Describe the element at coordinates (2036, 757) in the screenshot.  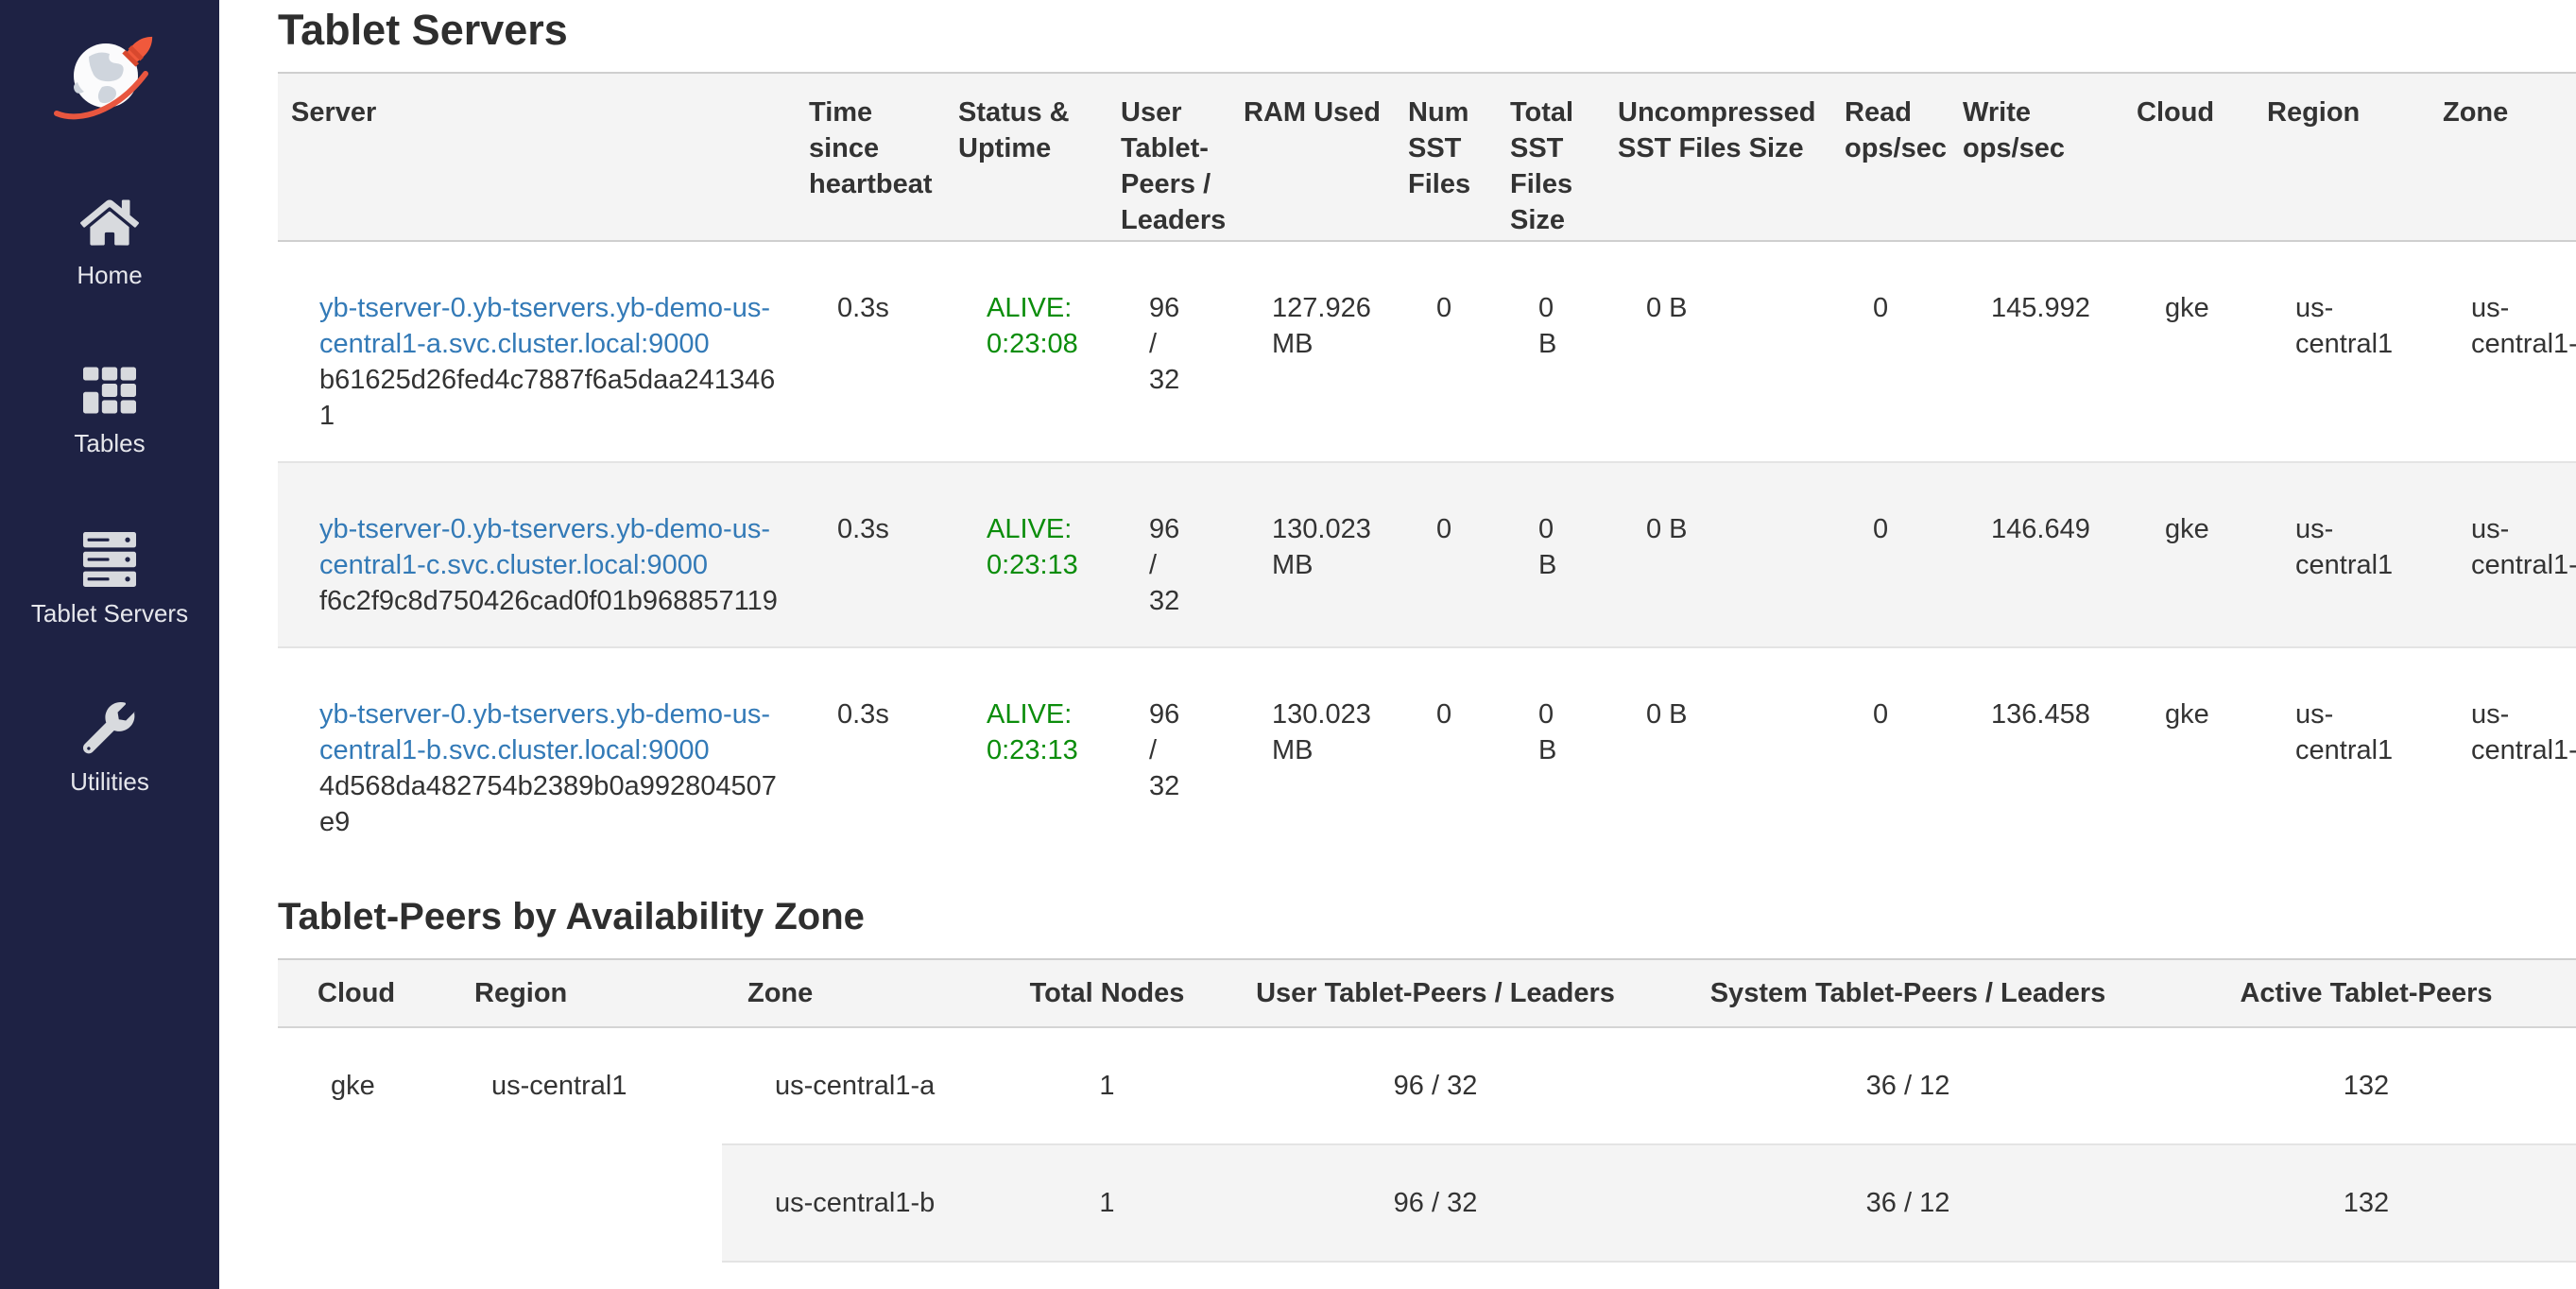
I see `cell-write-ops: 136.458` at that location.